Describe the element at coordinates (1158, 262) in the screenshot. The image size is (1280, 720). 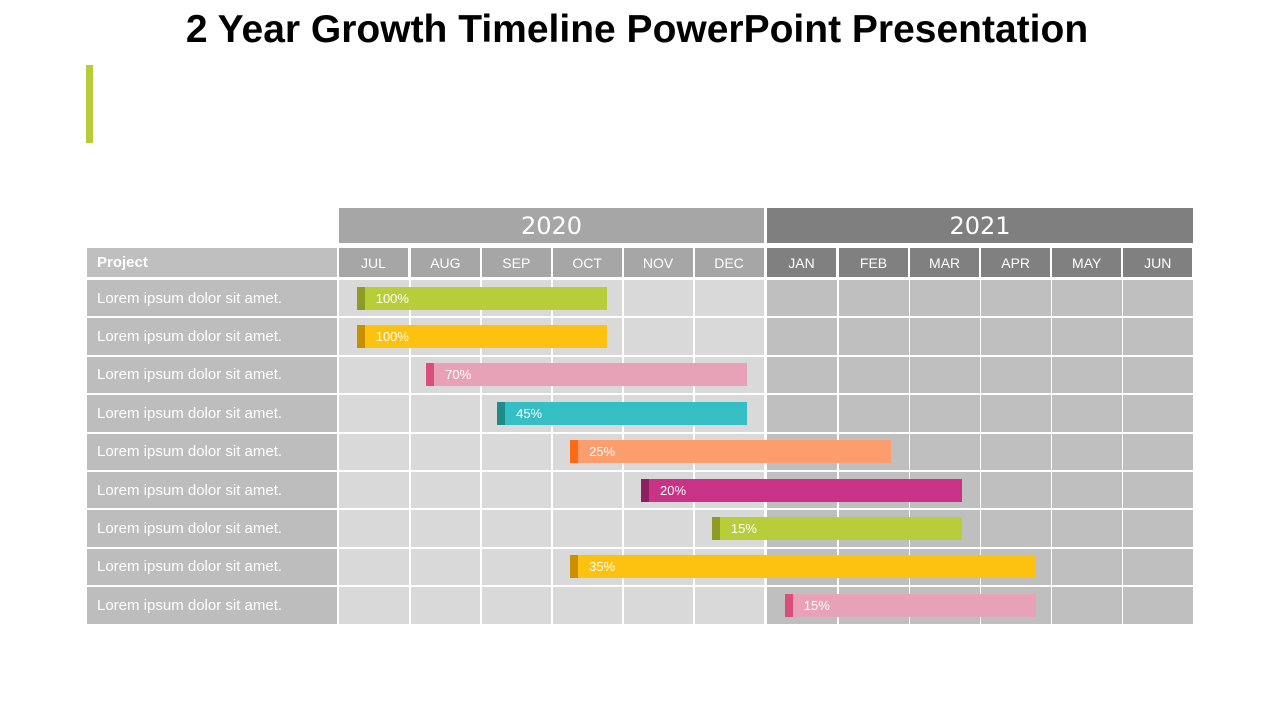
I see `month-header: JUN` at that location.